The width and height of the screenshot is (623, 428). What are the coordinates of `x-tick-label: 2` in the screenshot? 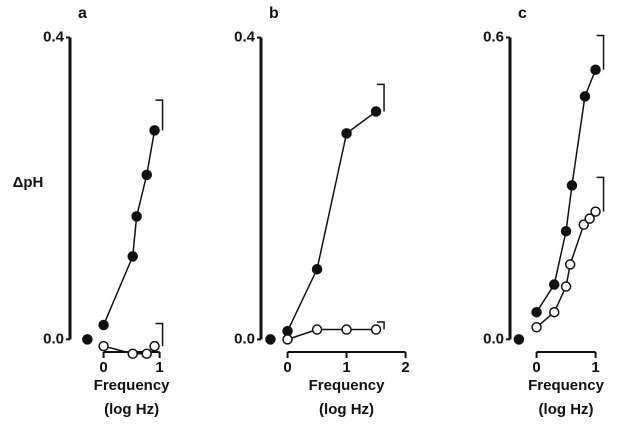 It's located at (405, 367).